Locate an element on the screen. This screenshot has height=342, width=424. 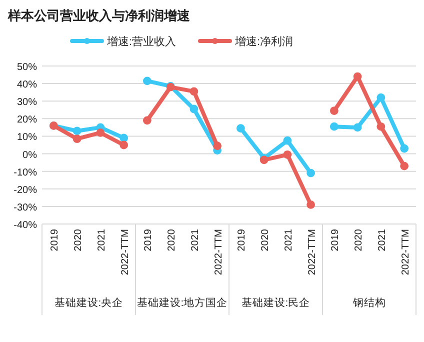
legend-label: 增速:净利润 is located at coordinates (264, 41).